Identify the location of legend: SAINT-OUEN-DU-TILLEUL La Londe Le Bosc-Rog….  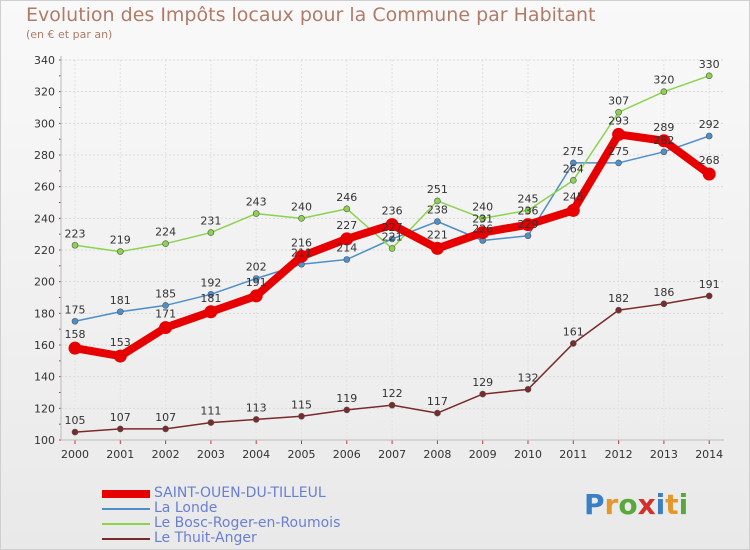
(221, 516).